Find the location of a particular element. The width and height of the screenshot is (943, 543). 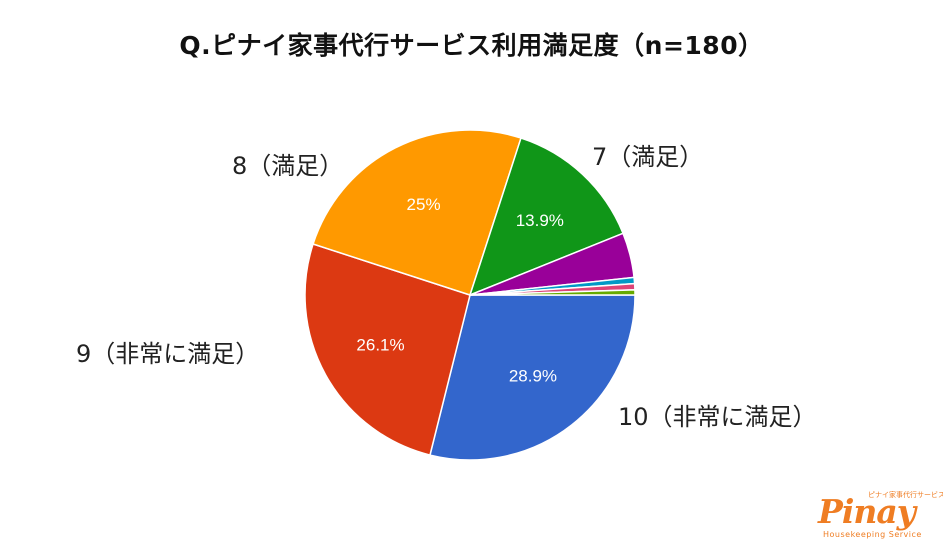

slice-percent-label-2: 25% is located at coordinates (424, 204).